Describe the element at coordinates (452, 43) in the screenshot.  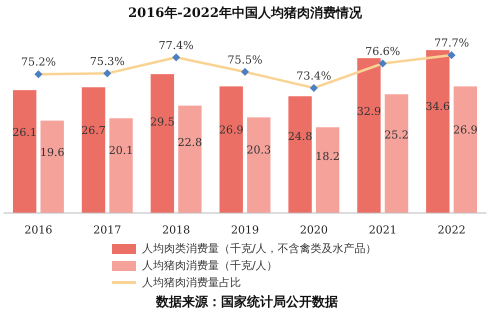
I see `data-label: 77.7%` at that location.